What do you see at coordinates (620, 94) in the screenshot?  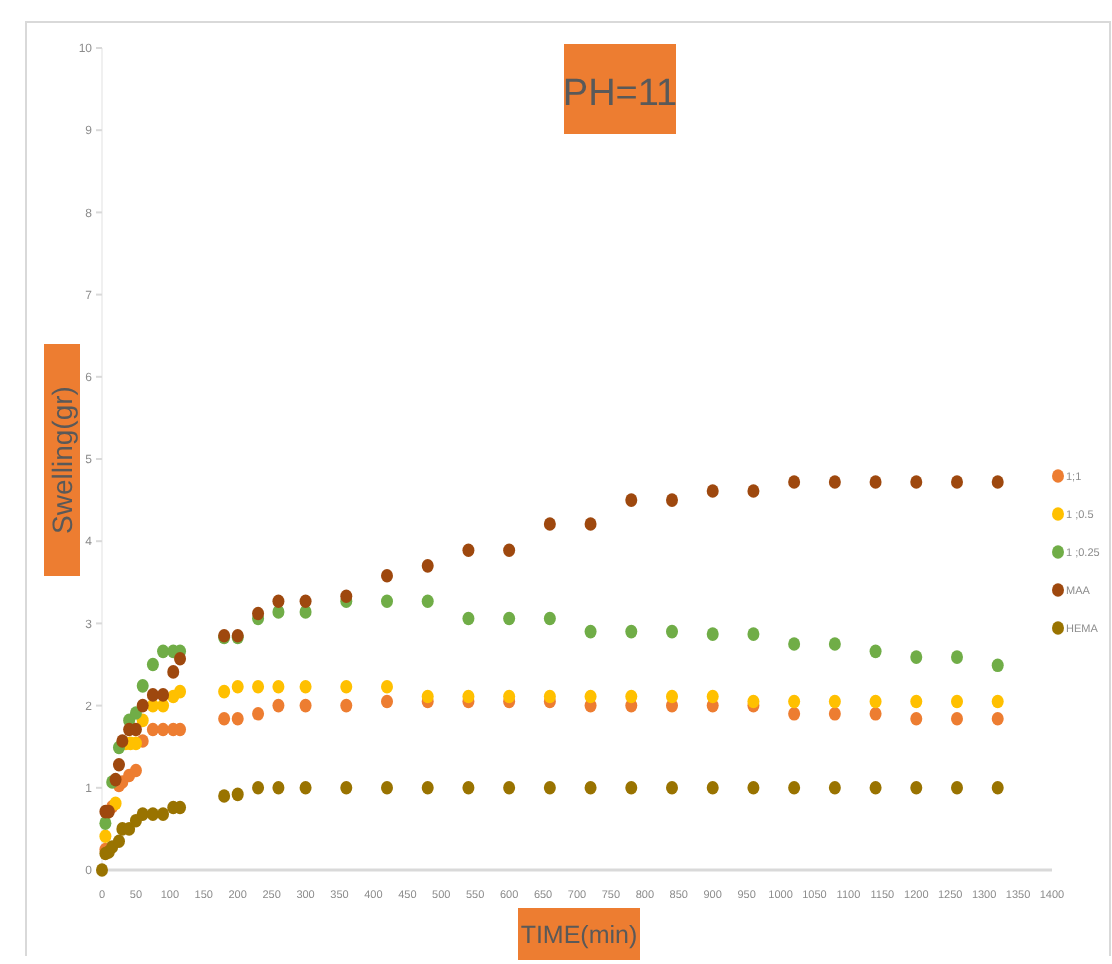 I see `text: PH=11` at bounding box center [620, 94].